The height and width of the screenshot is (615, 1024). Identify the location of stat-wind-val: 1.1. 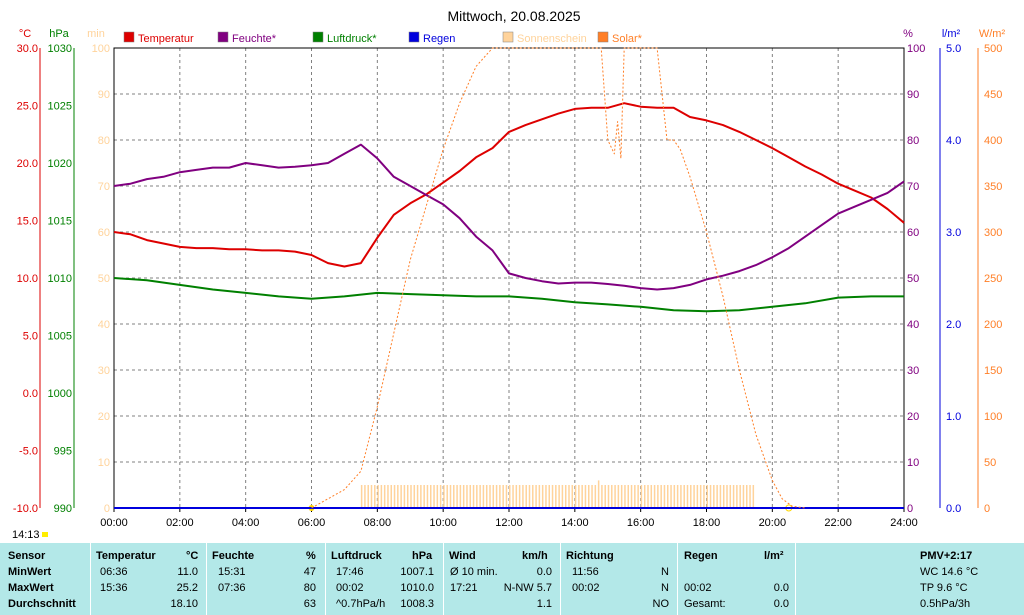
(544, 604).